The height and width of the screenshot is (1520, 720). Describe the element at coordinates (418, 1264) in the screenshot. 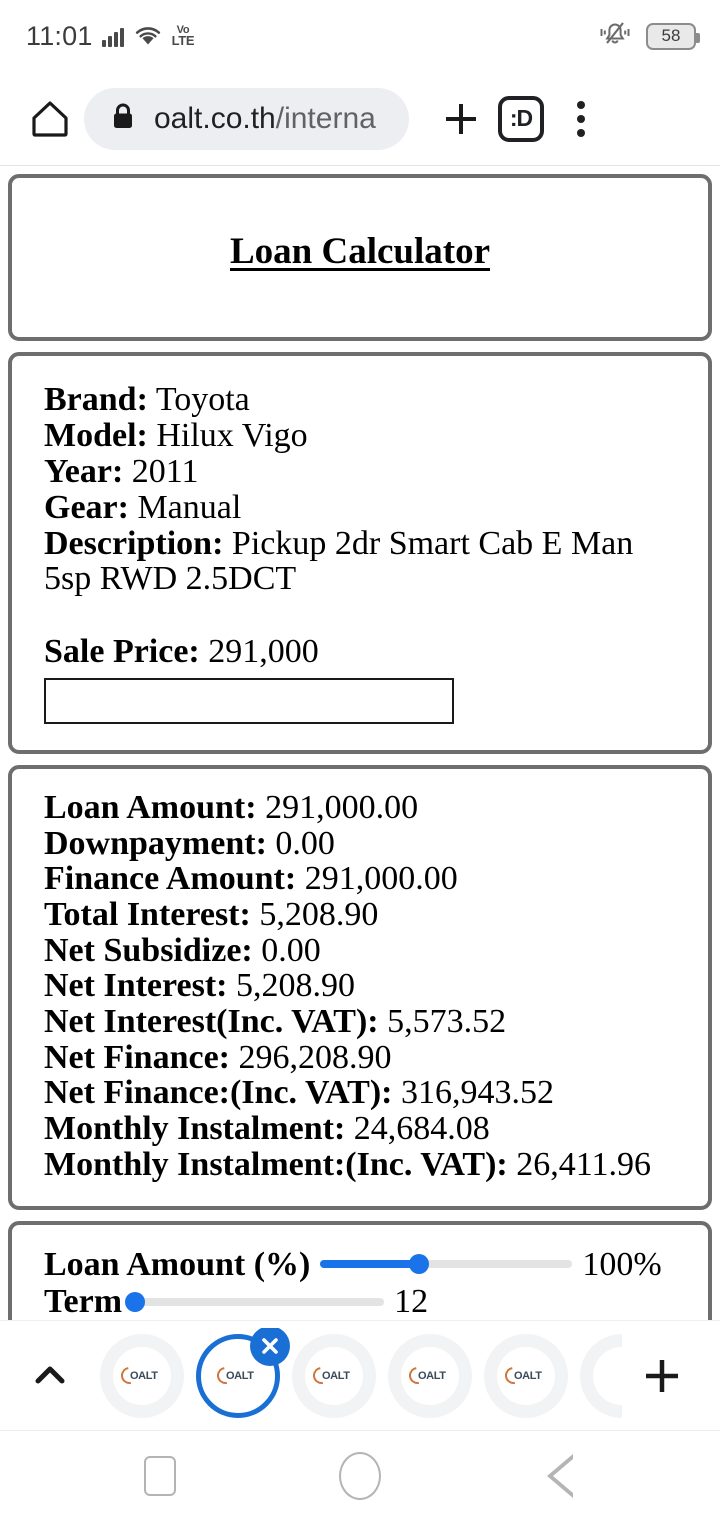

I see `slider-thumb-loan-amount` at that location.